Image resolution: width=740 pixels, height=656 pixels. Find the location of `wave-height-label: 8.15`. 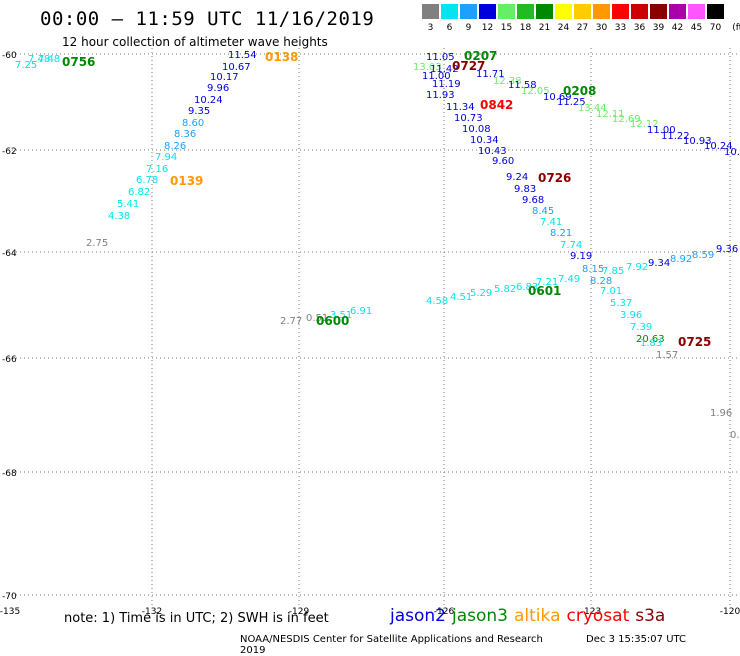

wave-height-label: 8.15 is located at coordinates (593, 269).